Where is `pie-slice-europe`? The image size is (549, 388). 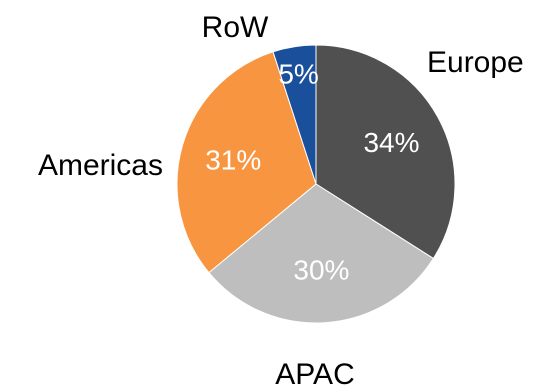 pie-slice-europe is located at coordinates (385, 152).